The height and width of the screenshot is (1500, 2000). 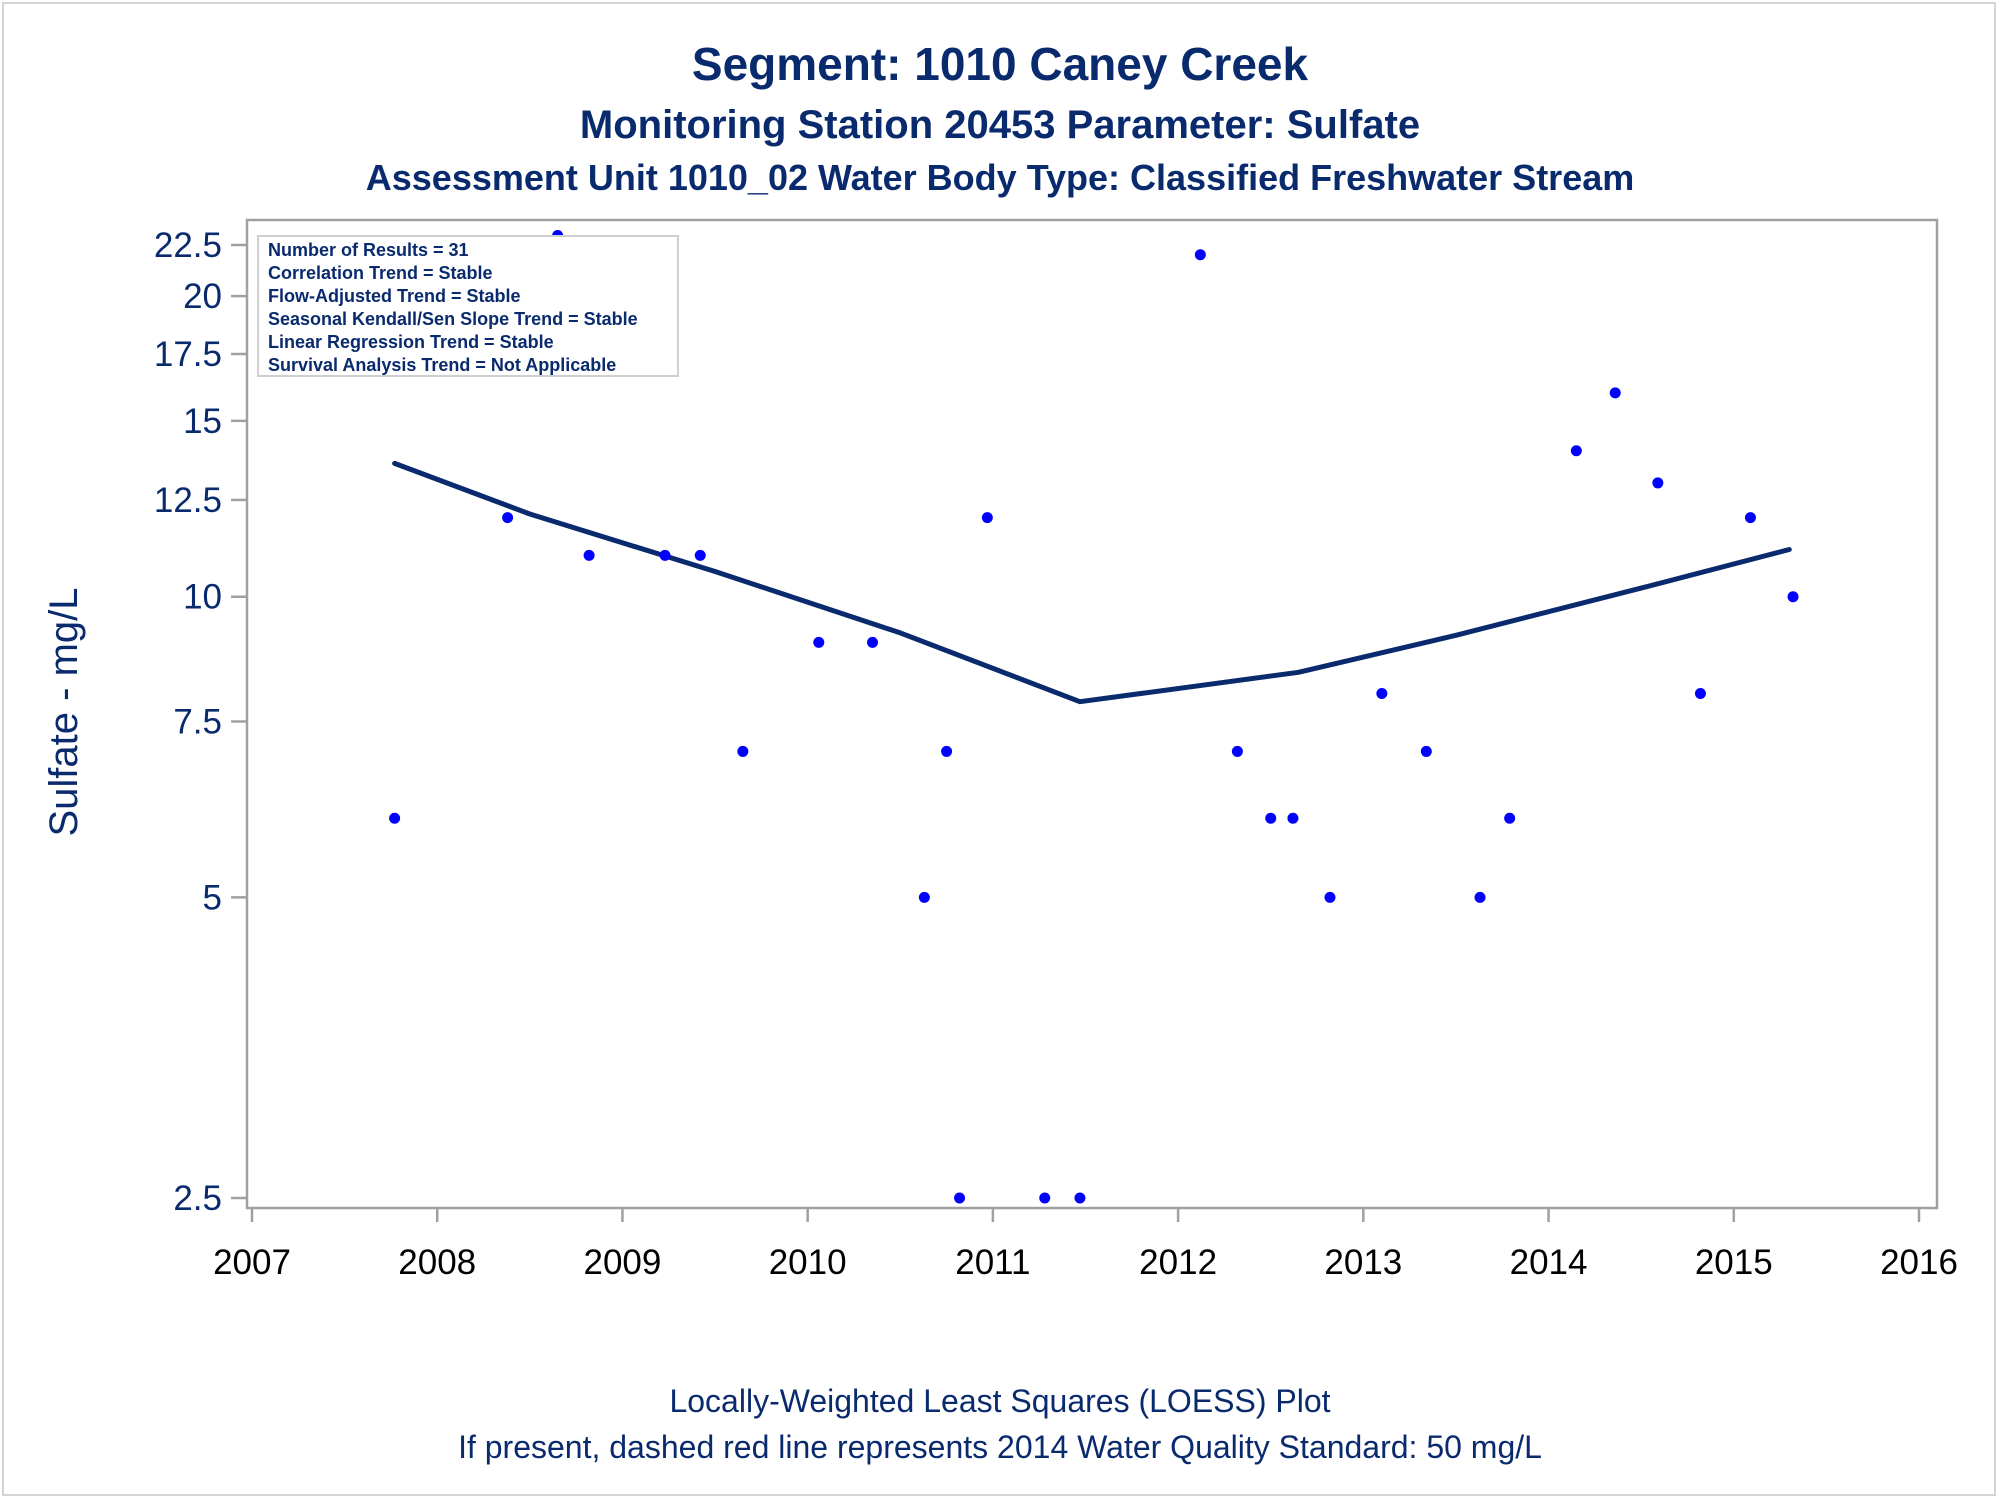 I want to click on stats-line: Correlation Trend = Stable, so click(x=380, y=273).